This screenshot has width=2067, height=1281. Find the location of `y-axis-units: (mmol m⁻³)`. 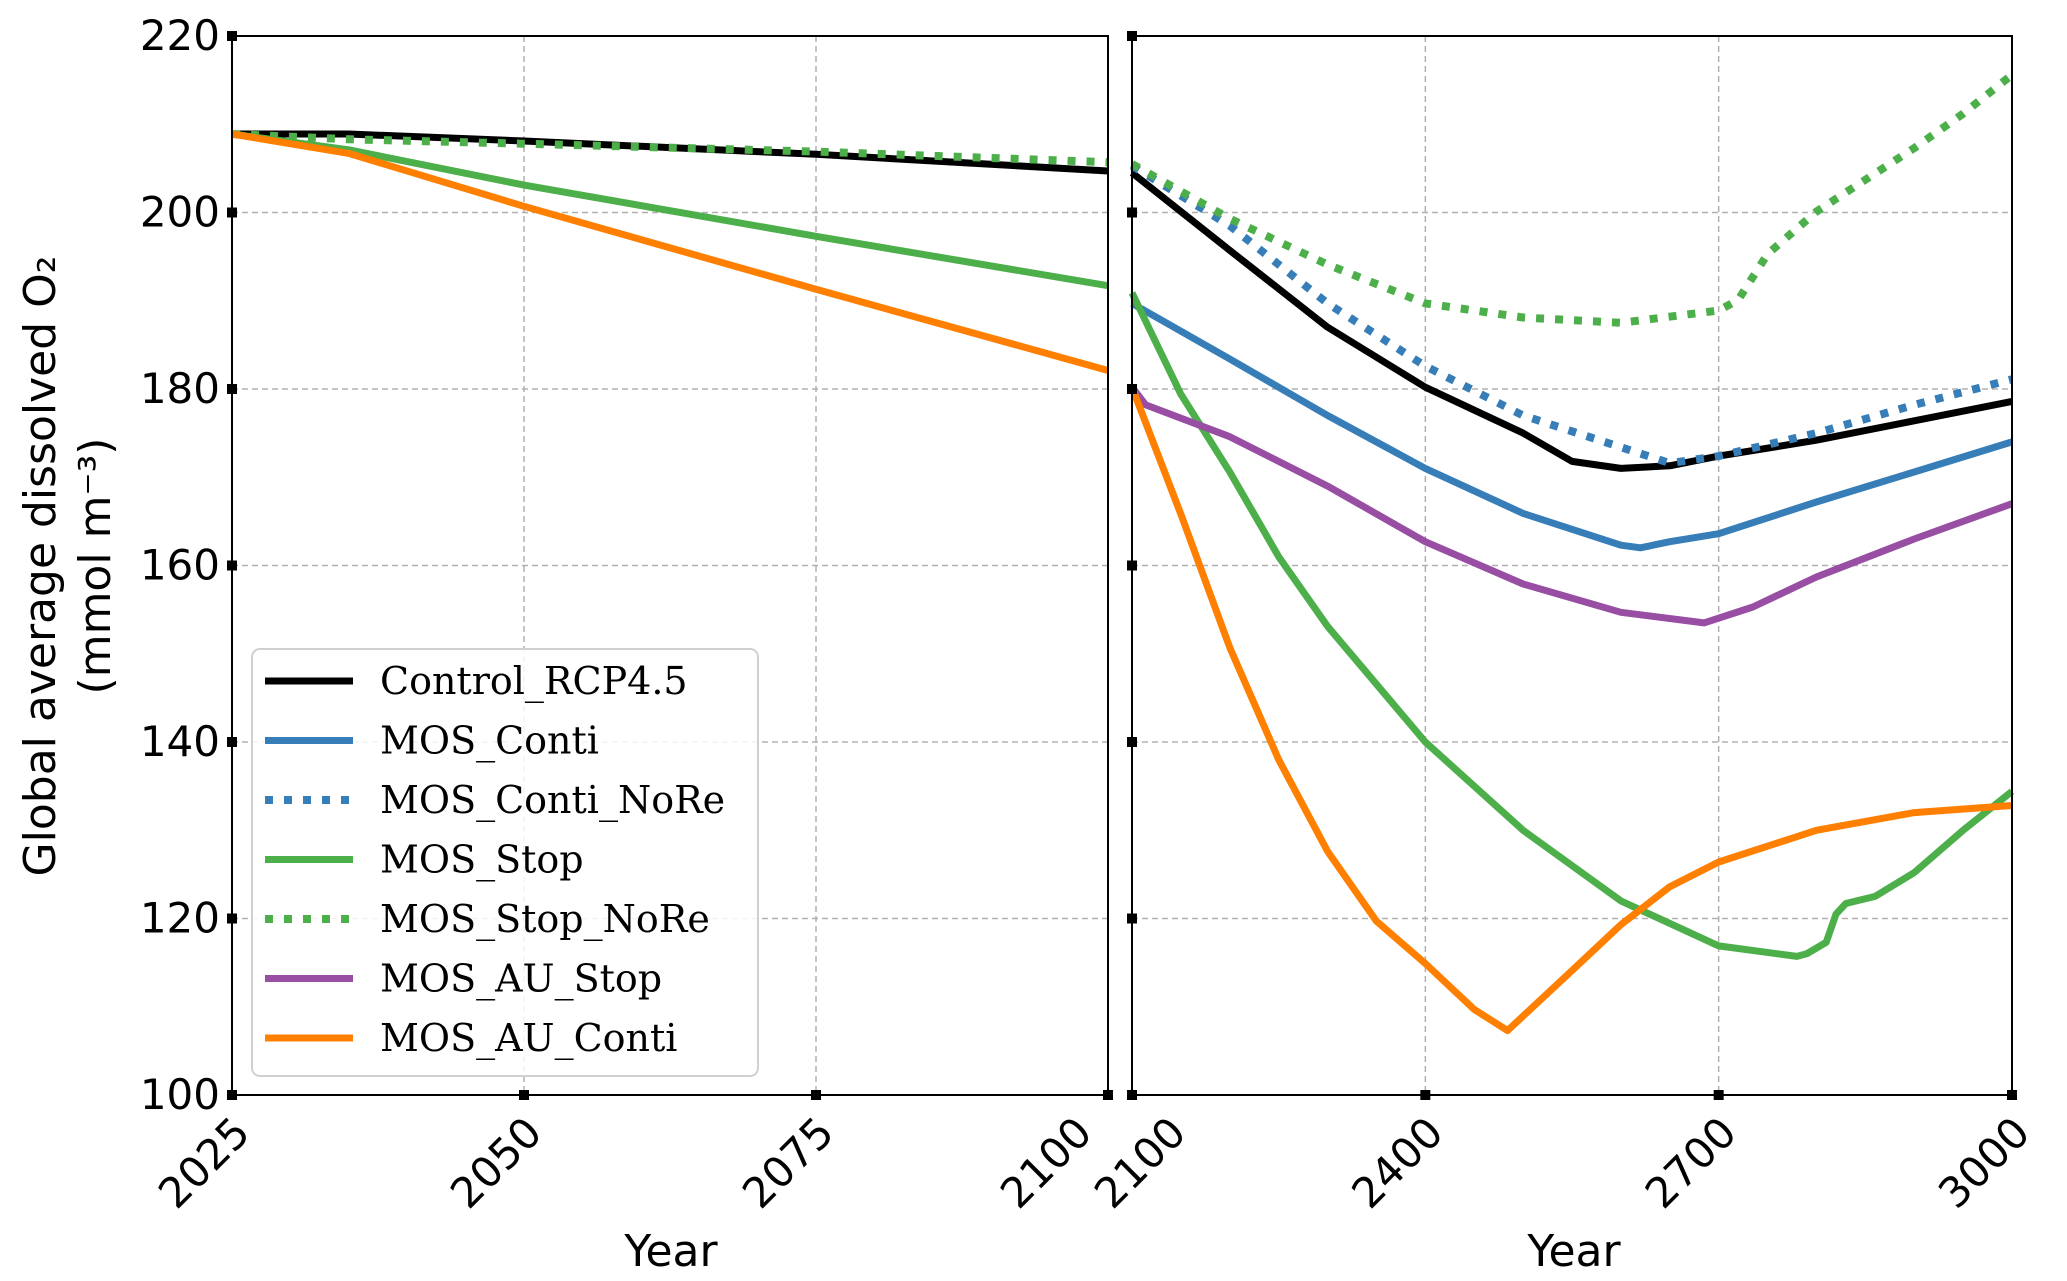

y-axis-units: (mmol m⁻³) is located at coordinates (95, 566).